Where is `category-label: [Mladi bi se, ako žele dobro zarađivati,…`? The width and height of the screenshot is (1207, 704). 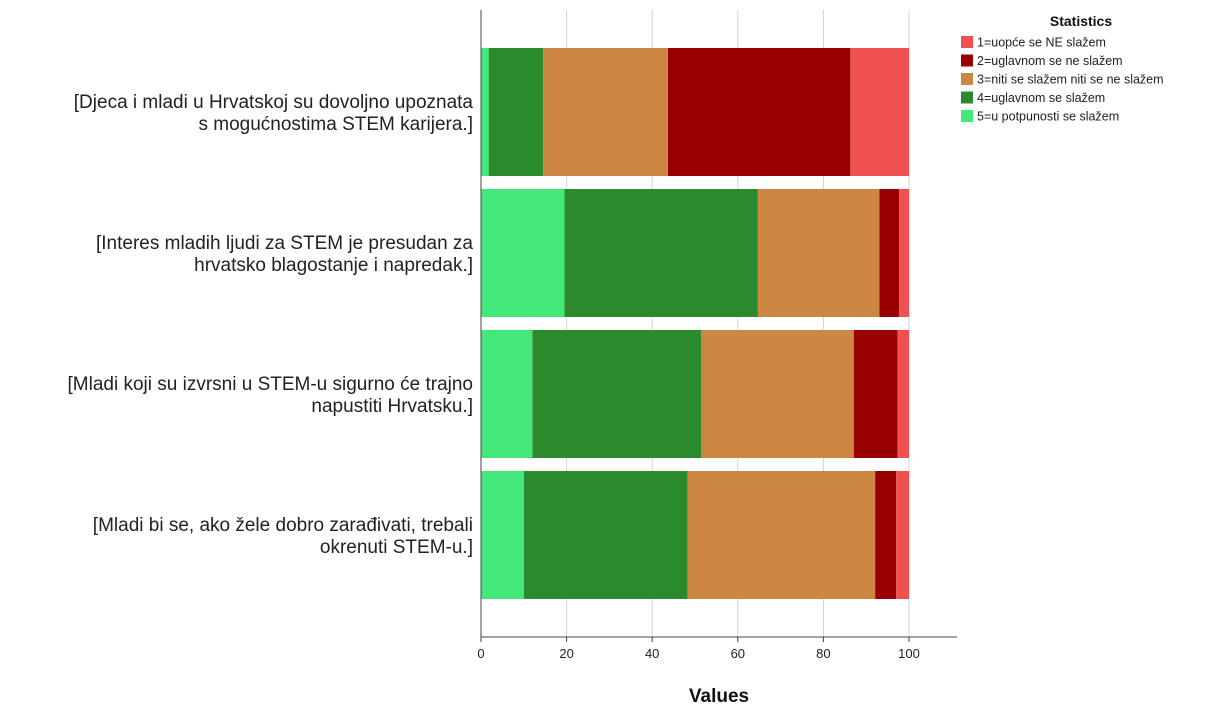 category-label: [Mladi bi se, ako žele dobro zarađivati,… is located at coordinates (283, 536).